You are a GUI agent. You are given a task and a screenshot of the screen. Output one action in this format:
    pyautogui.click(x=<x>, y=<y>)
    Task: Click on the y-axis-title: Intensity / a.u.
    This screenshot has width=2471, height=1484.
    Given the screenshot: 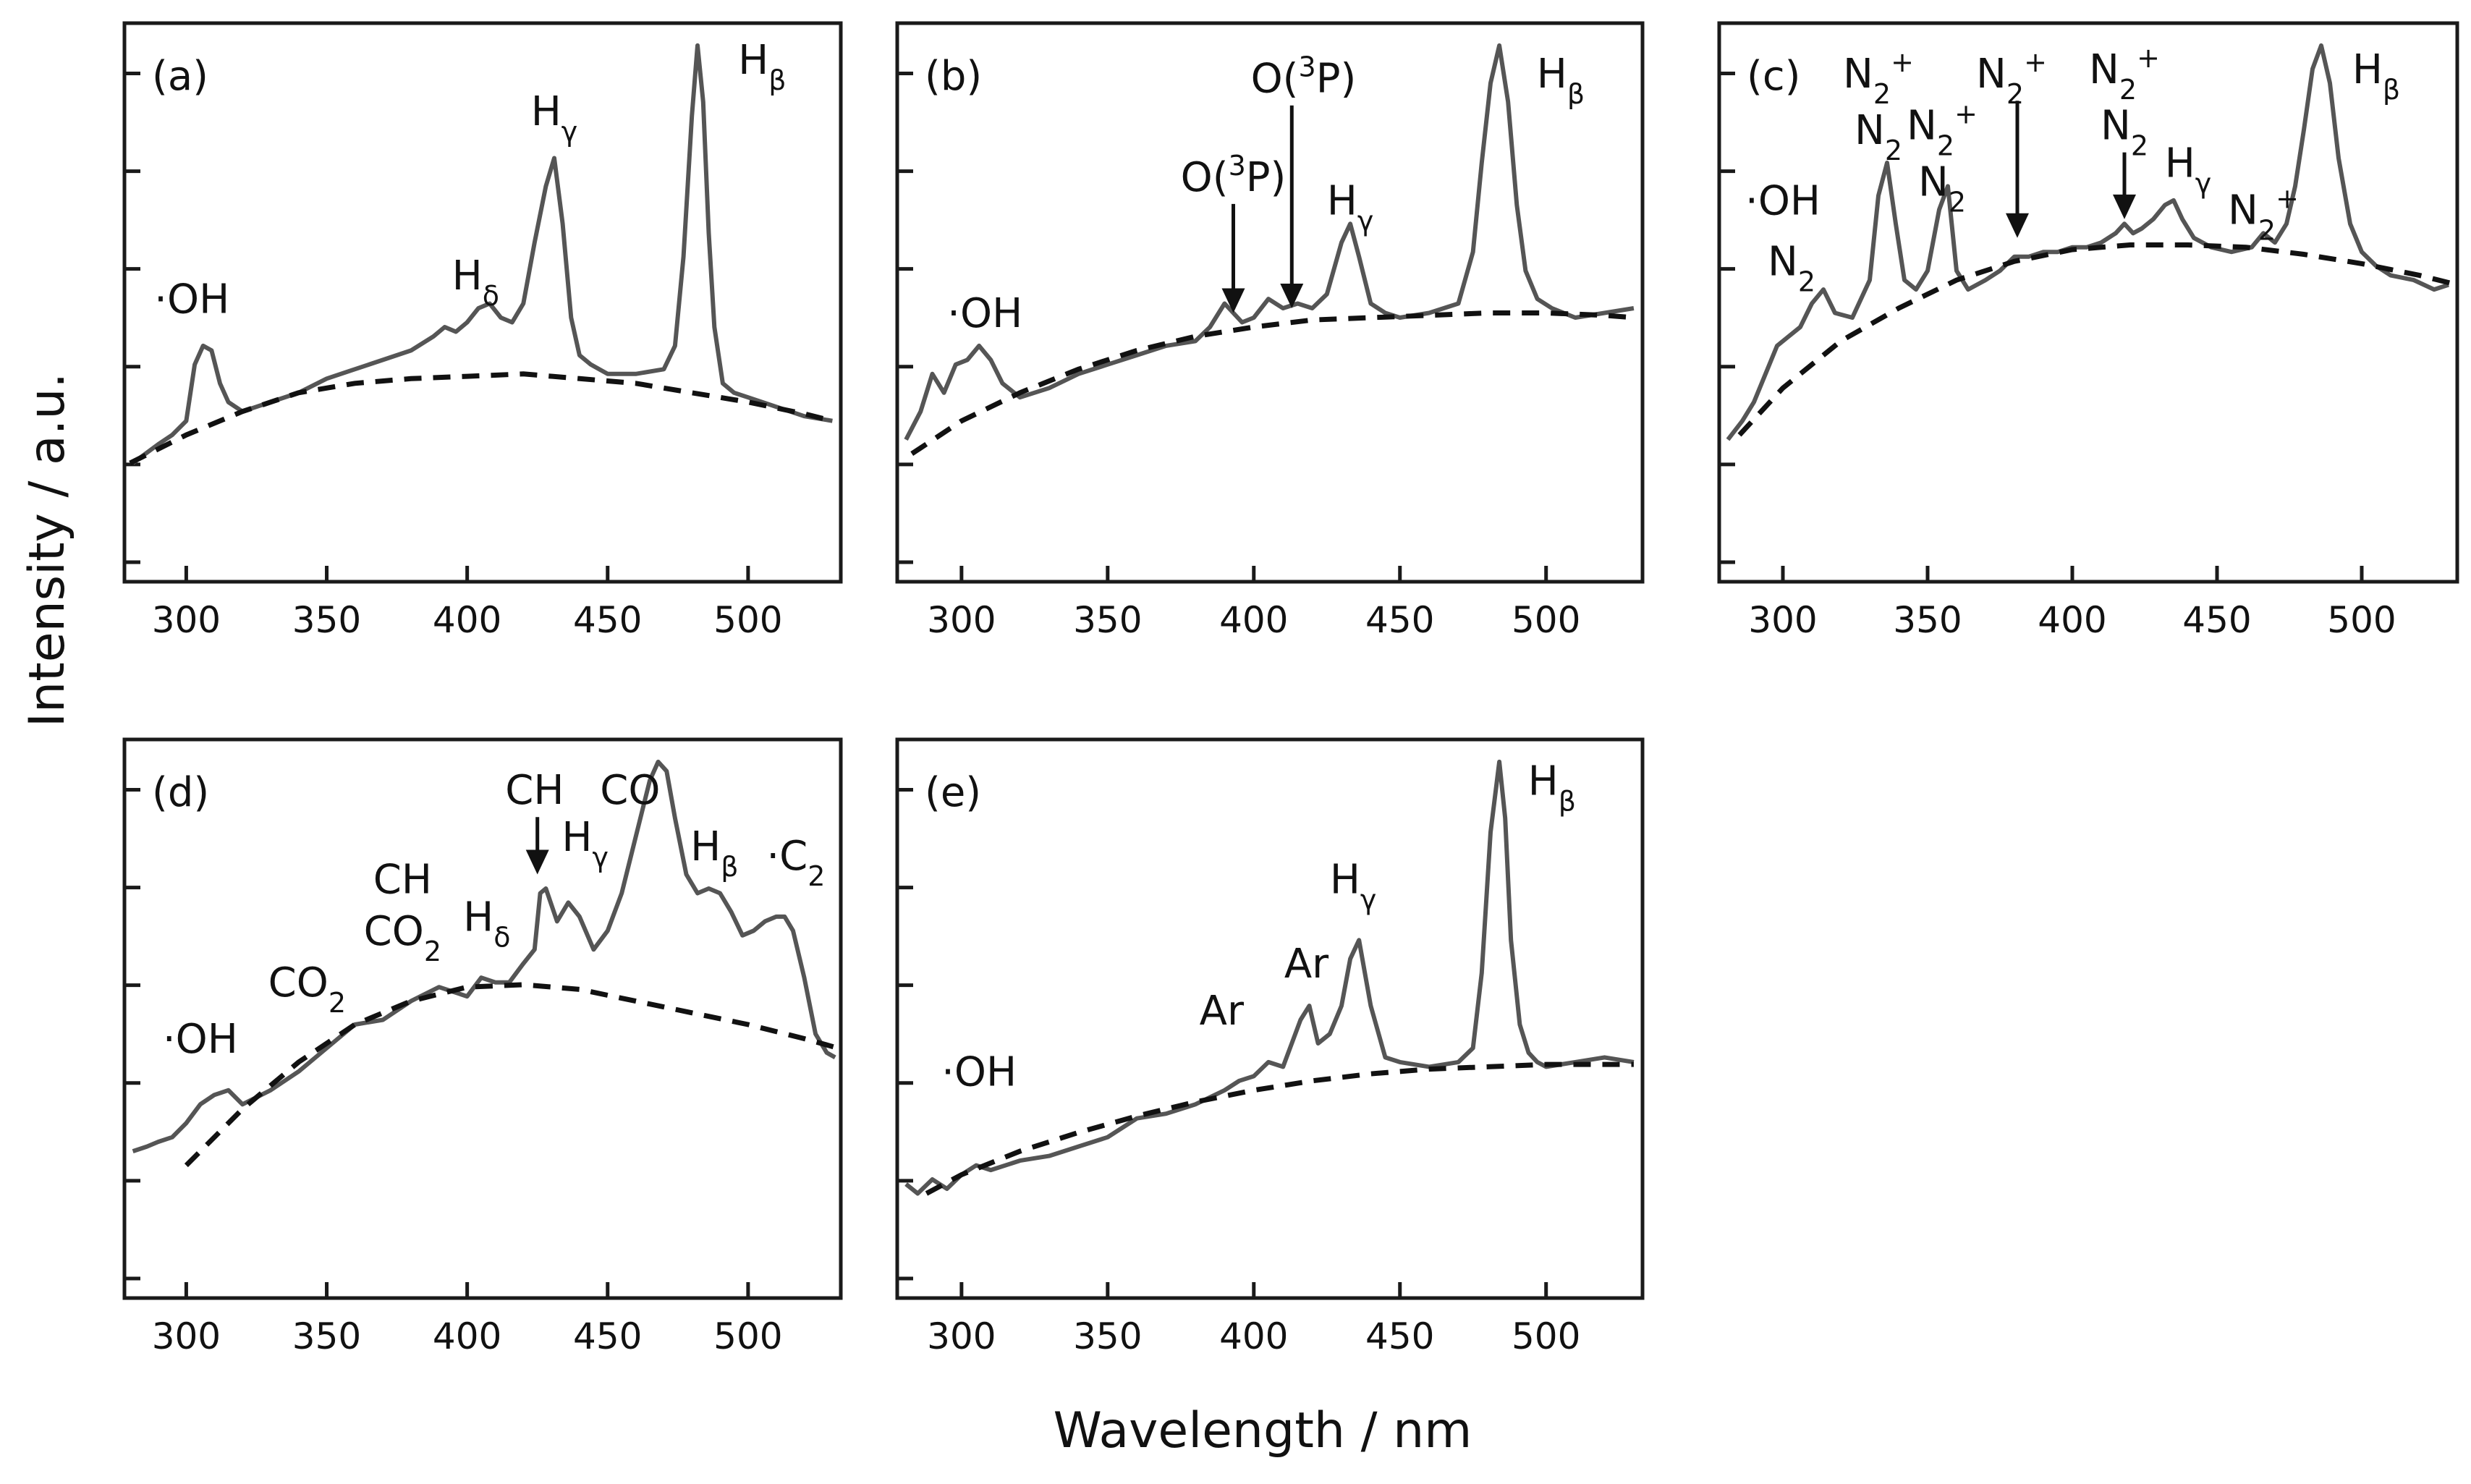 What is the action you would take?
    pyautogui.click(x=47, y=550)
    